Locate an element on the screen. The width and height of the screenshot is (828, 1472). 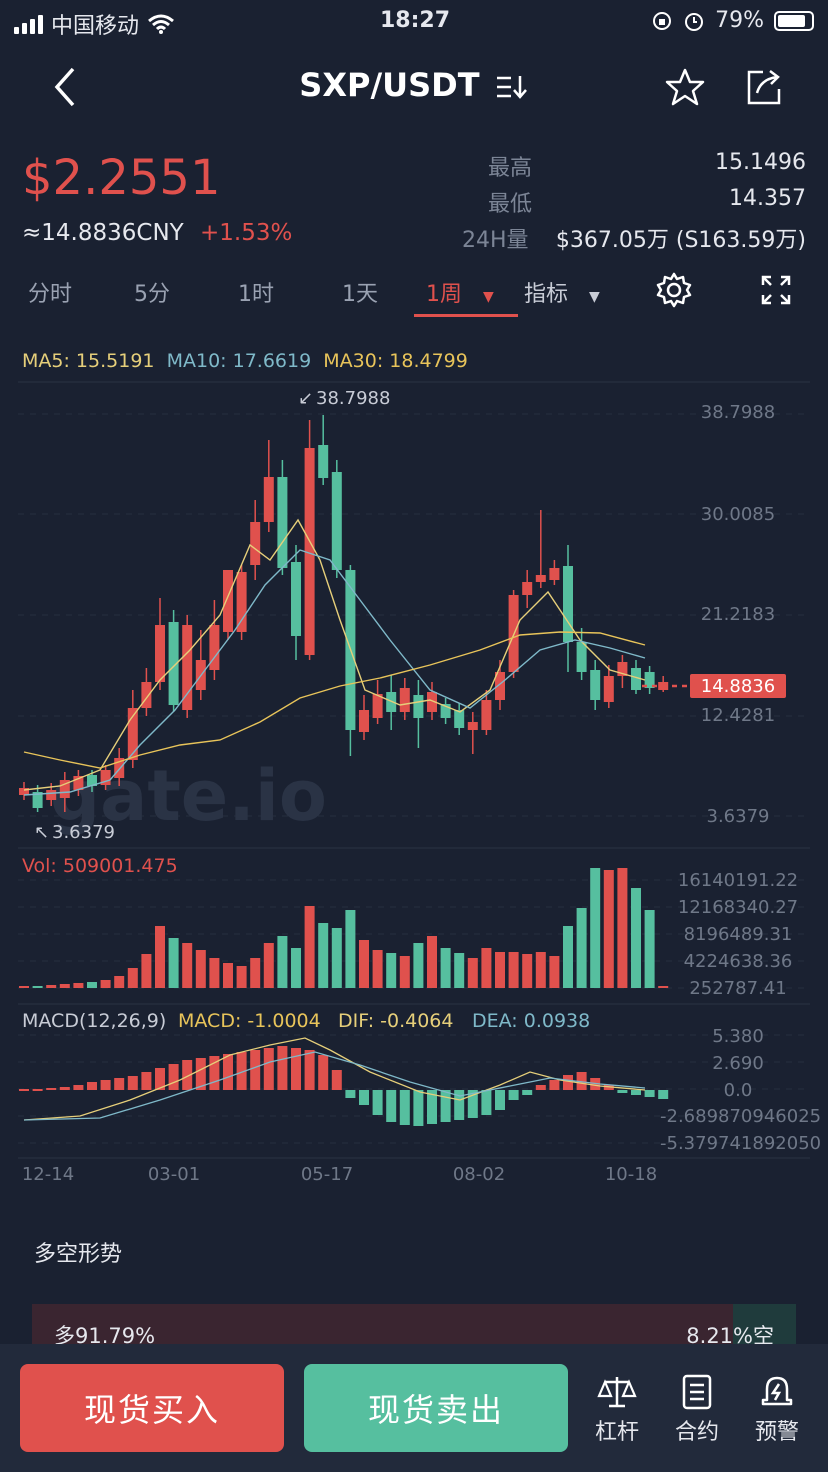
leverage-button: 杠杆 is located at coordinates (617, 1410).